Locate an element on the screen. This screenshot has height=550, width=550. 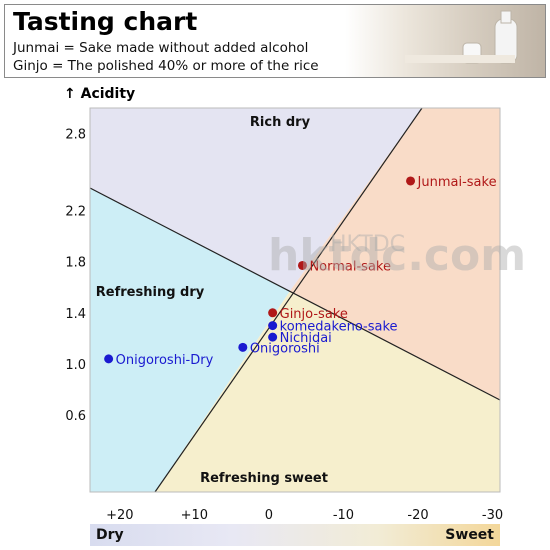
page-title: Tasting chart is located at coordinates (105, 21).